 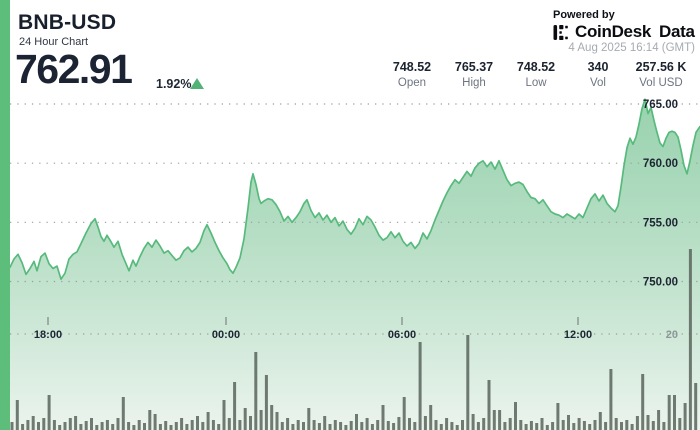 I want to click on stat-low-value: 748.52, so click(x=536, y=67).